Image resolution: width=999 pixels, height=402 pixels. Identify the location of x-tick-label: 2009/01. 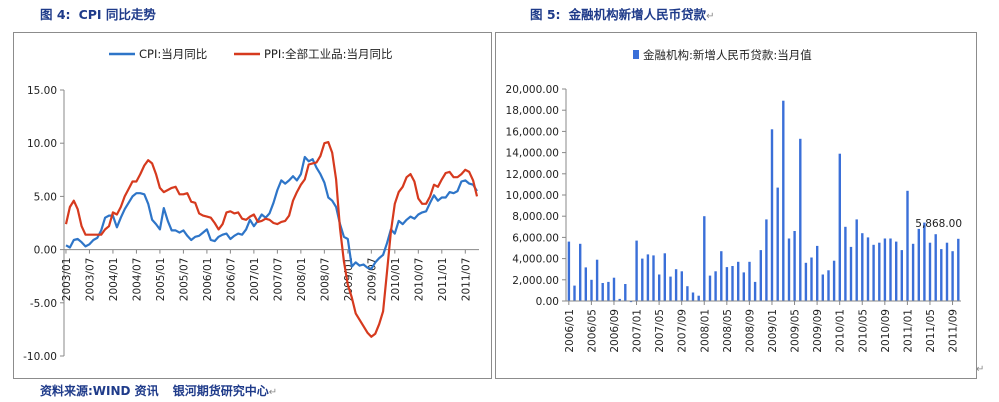
(773, 331).